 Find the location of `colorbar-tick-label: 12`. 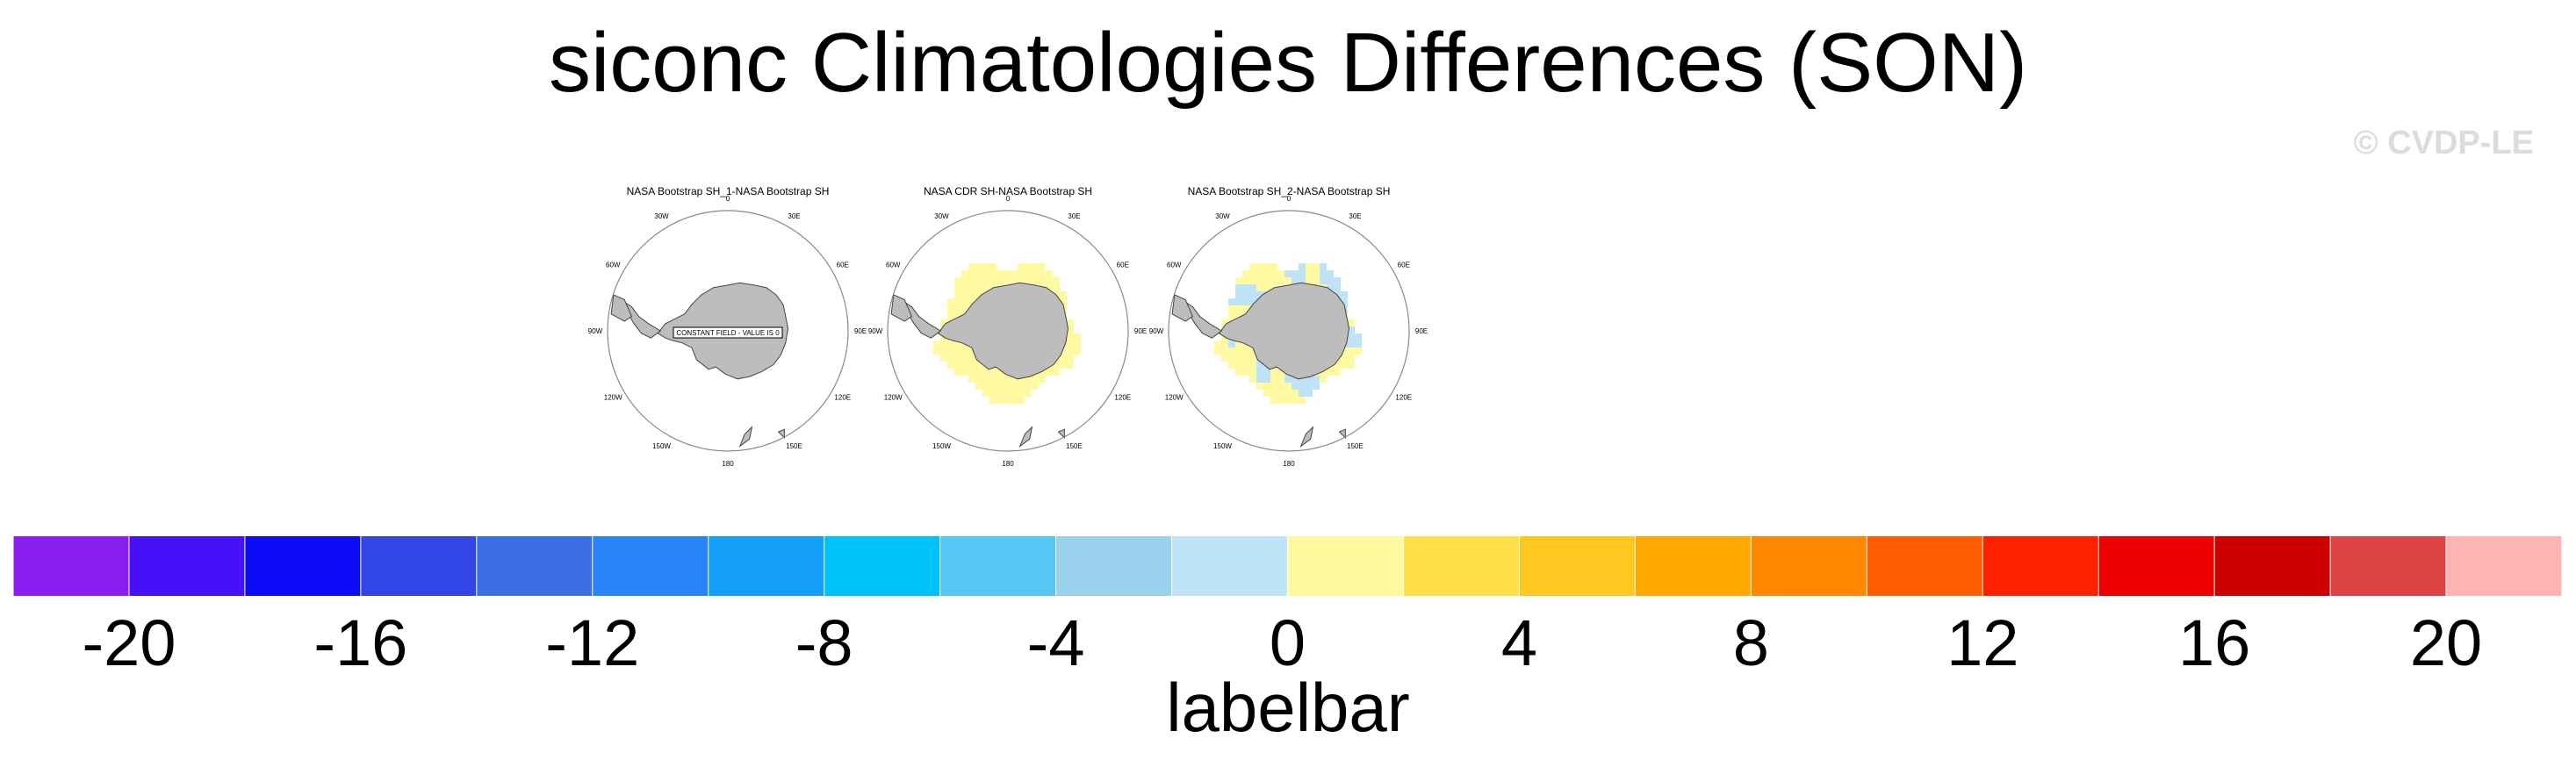

colorbar-tick-label: 12 is located at coordinates (1982, 636).